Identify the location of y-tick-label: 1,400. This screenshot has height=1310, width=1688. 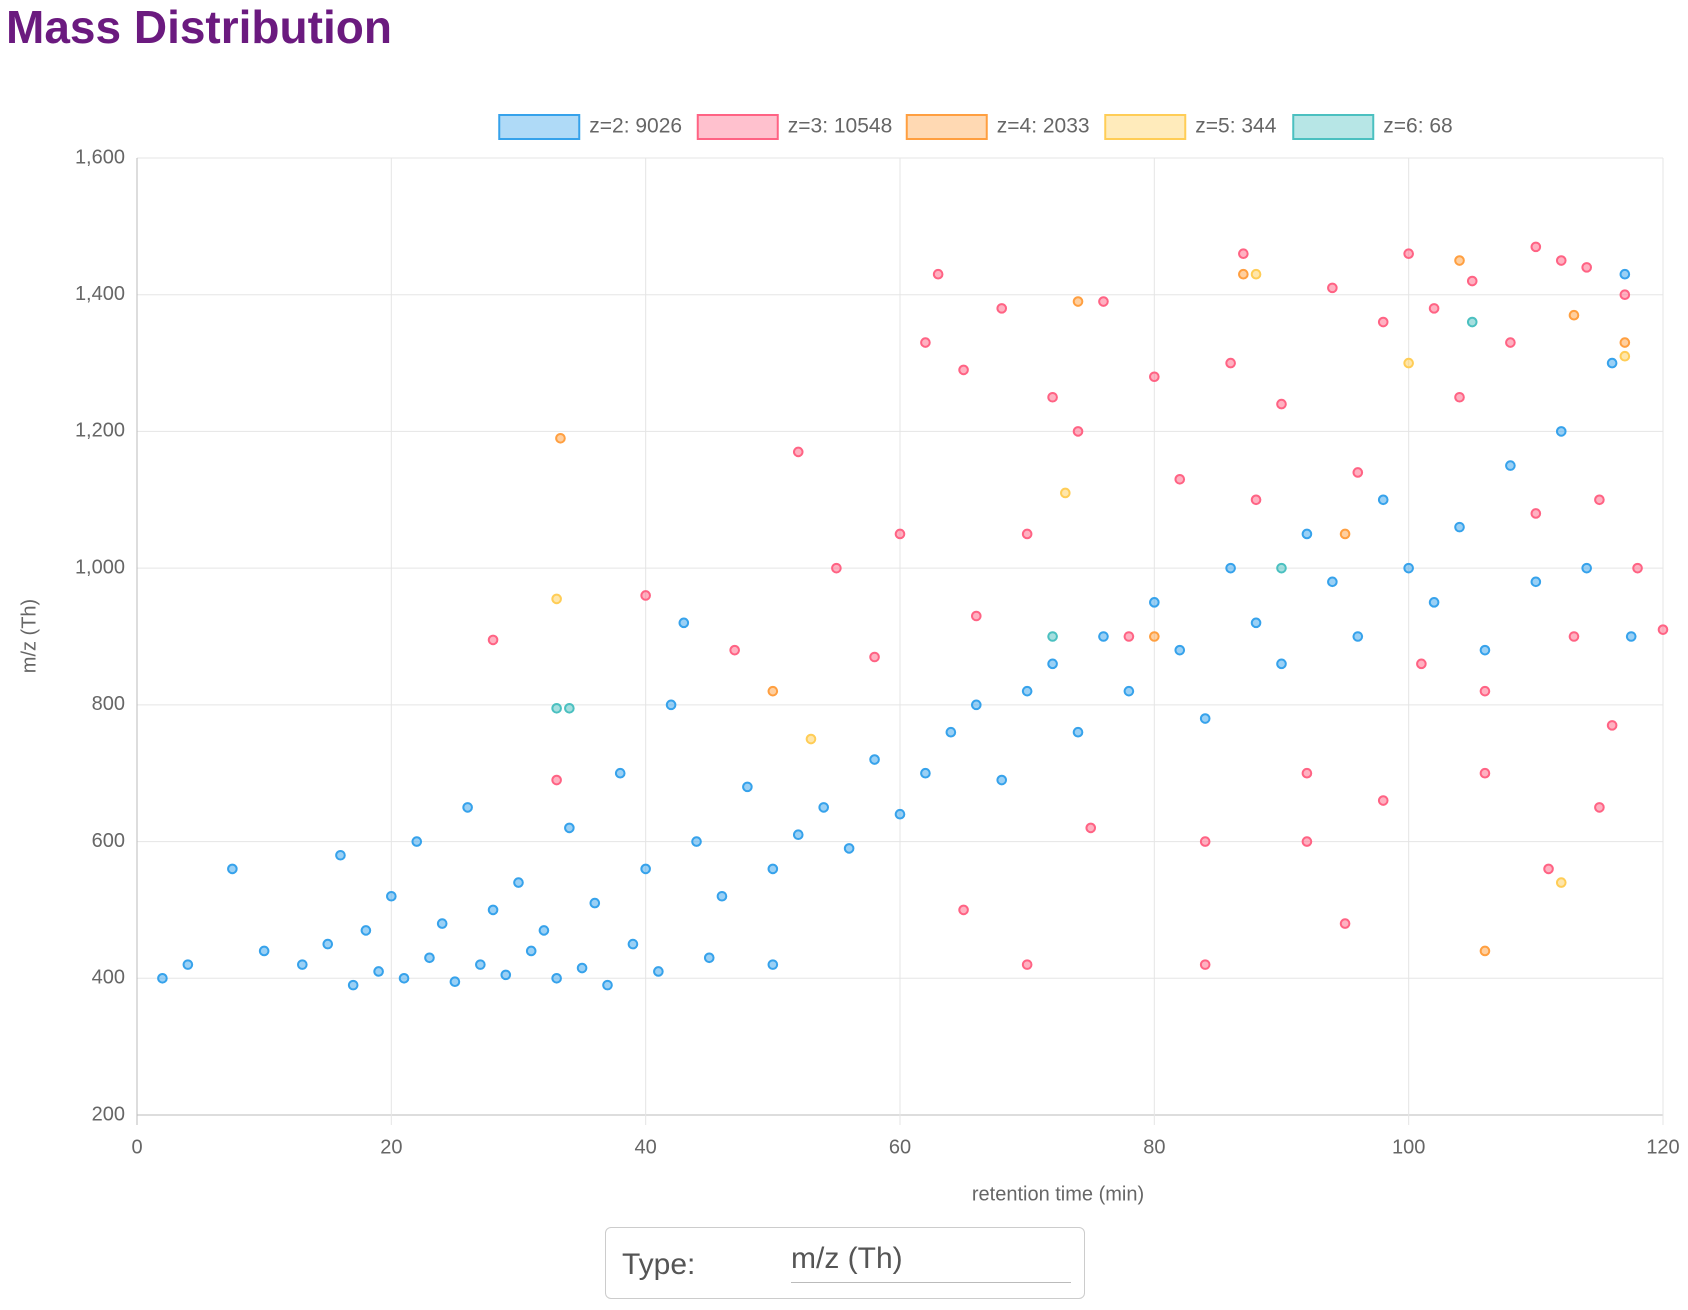
(100, 294).